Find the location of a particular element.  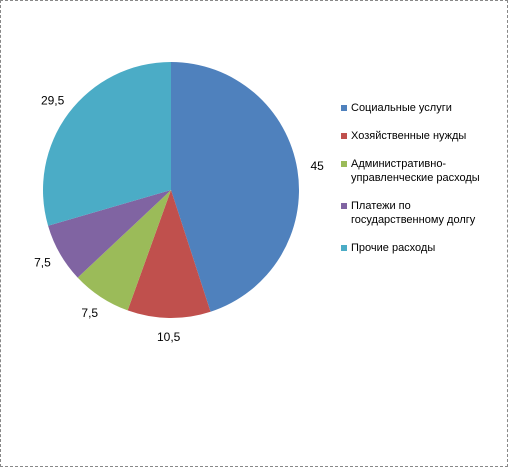

legend-item: Платежи по государственному долгу is located at coordinates (423, 213).